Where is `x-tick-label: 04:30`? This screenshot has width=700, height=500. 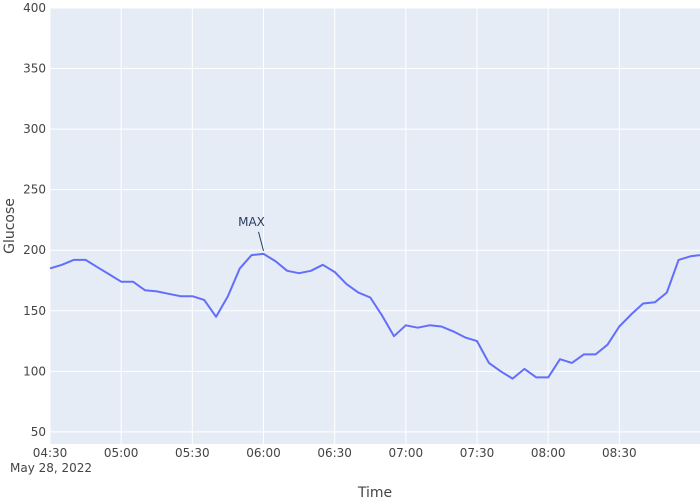
x-tick-label: 04:30 is located at coordinates (50, 453).